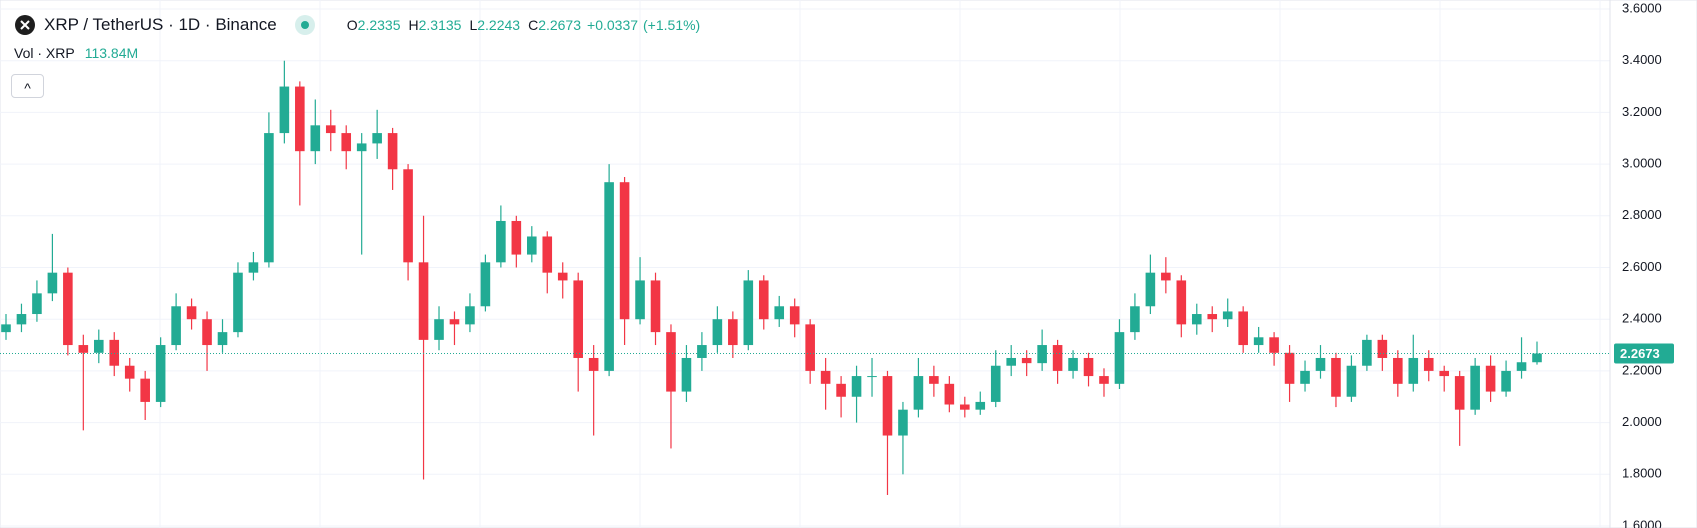 This screenshot has width=1697, height=528. Describe the element at coordinates (672, 25) in the screenshot. I see `change-percent: (+1.51%)` at that location.